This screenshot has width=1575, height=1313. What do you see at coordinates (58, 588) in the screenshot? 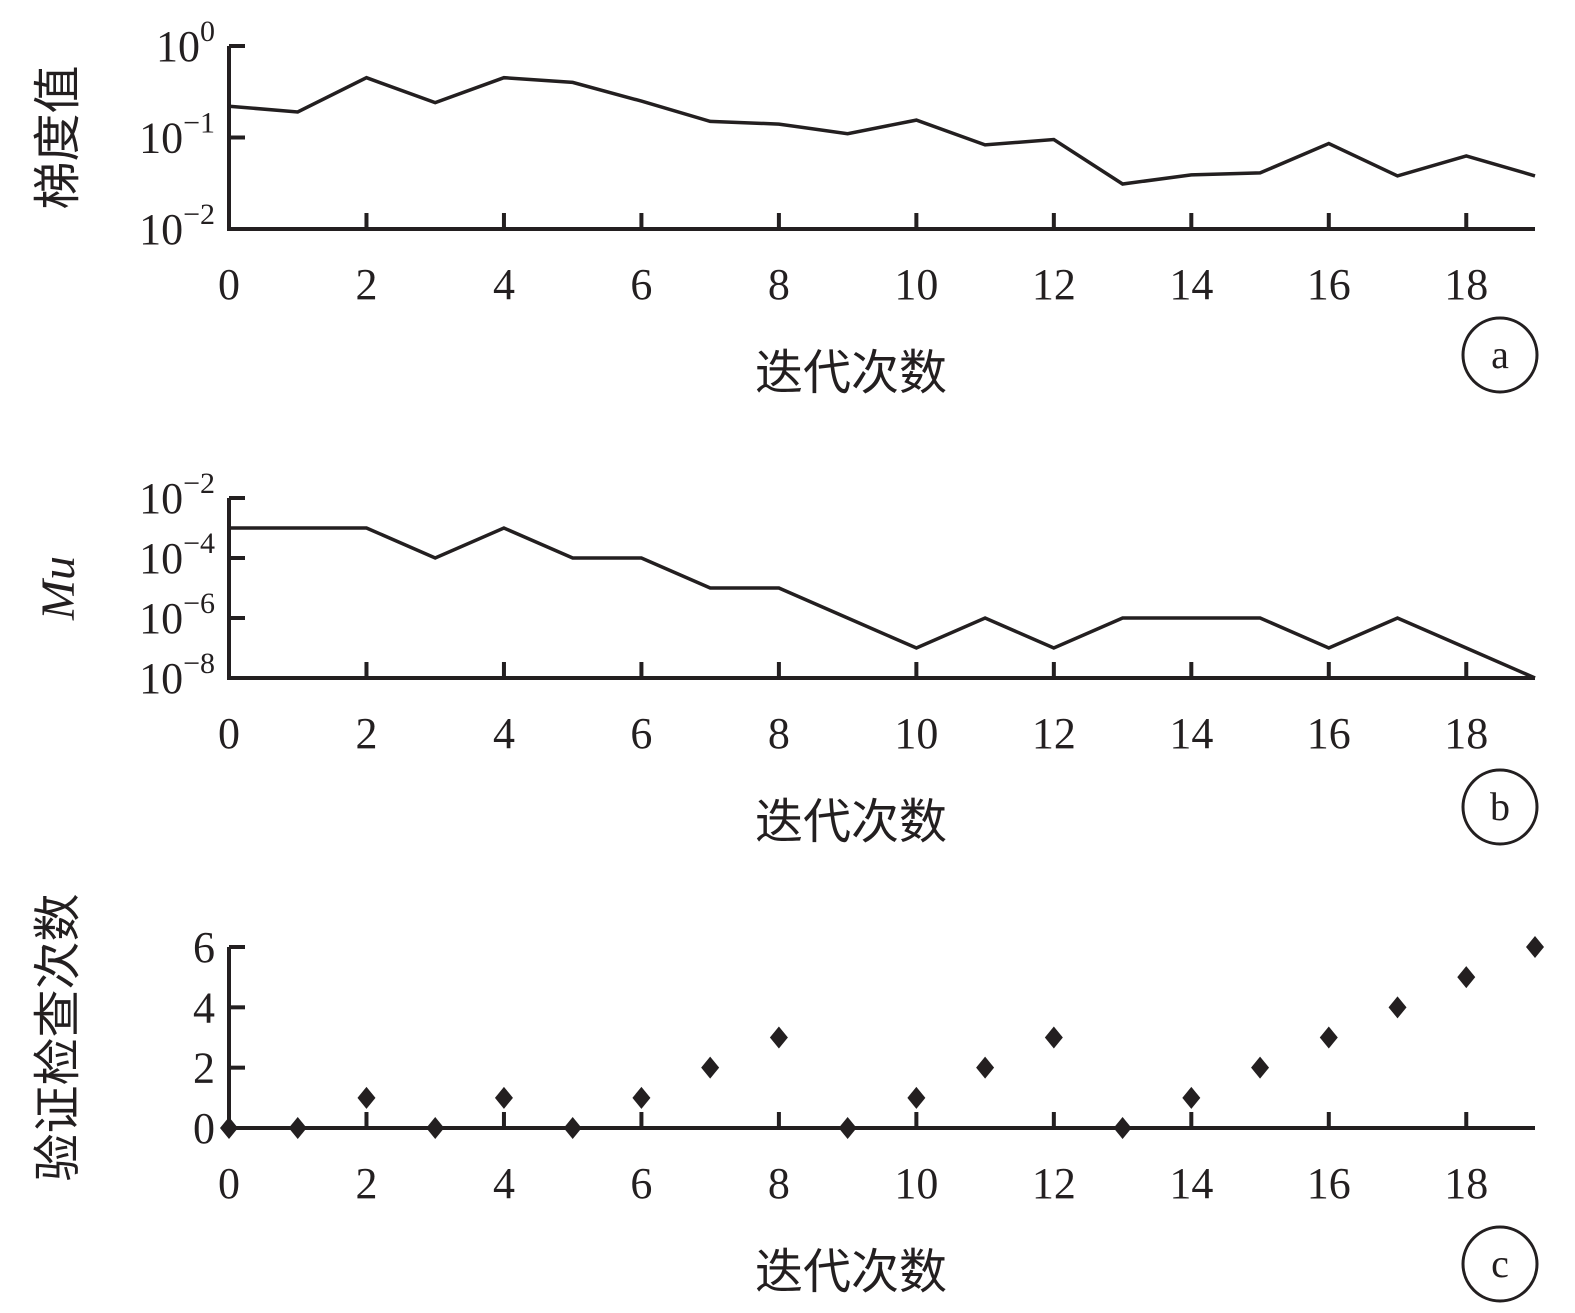
I see `y-axis-title: Mu` at bounding box center [58, 588].